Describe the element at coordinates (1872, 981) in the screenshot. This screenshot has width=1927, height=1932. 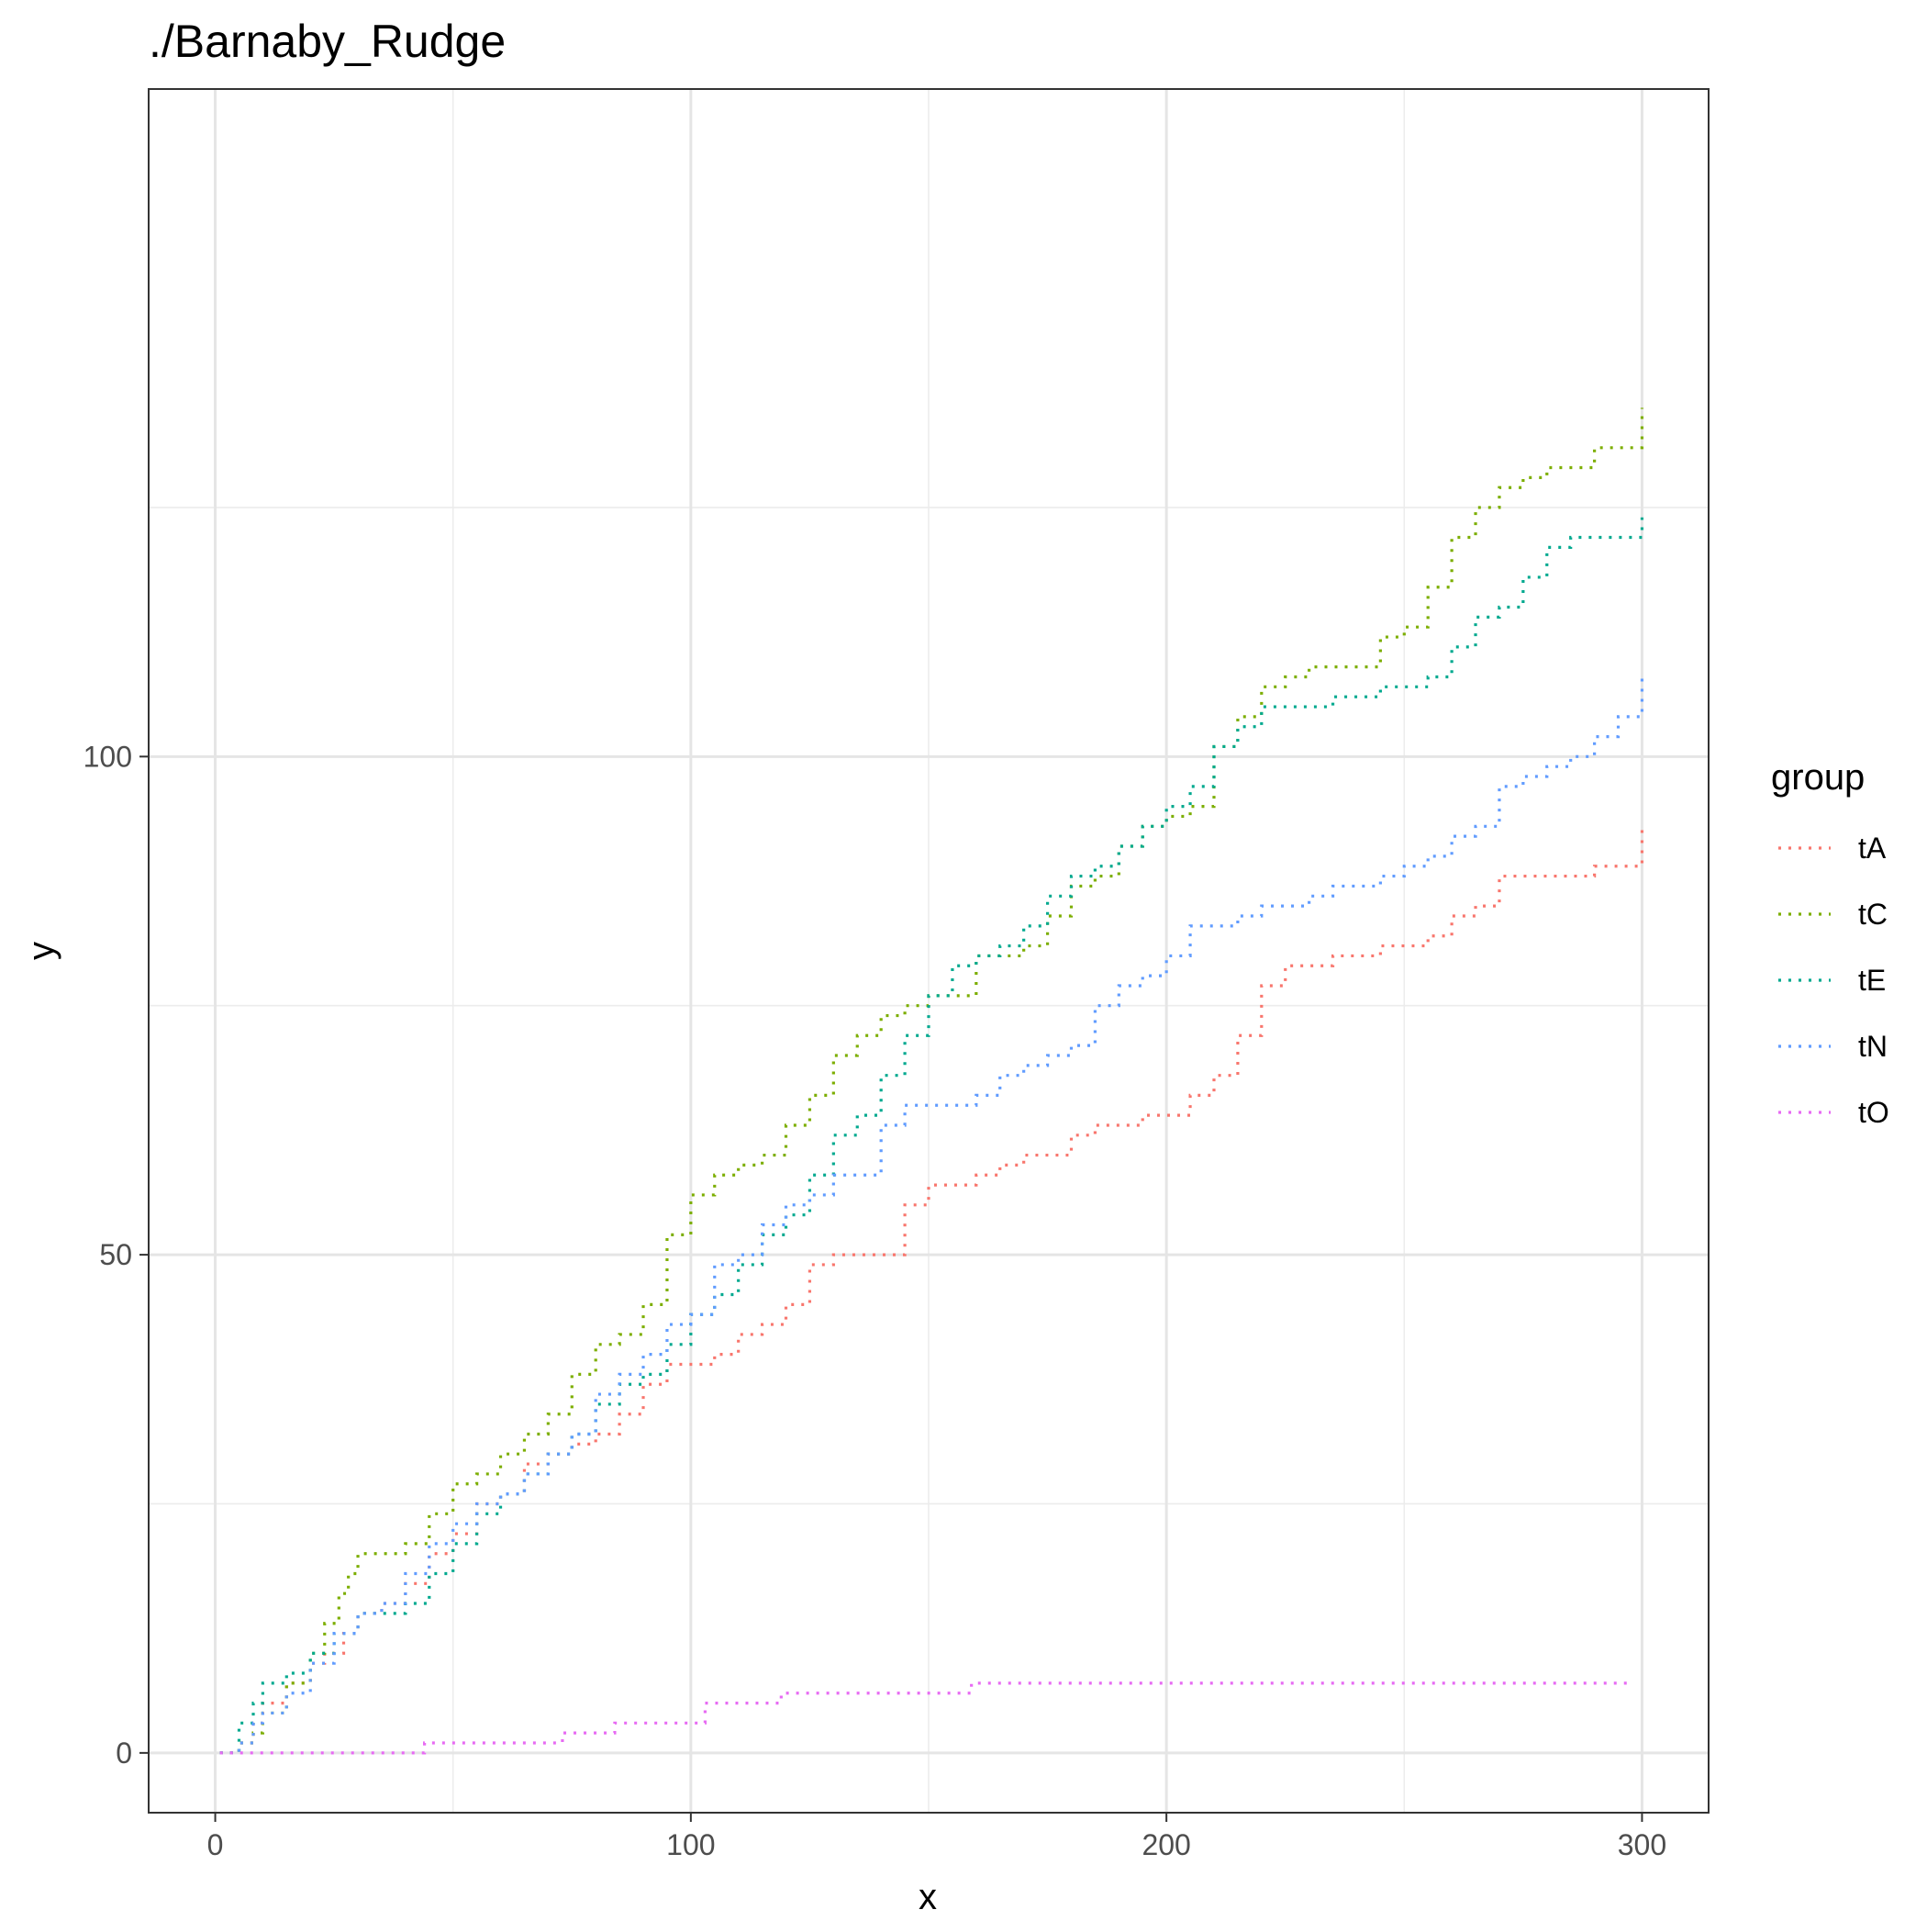
I see `legend-label-tE: tE` at that location.